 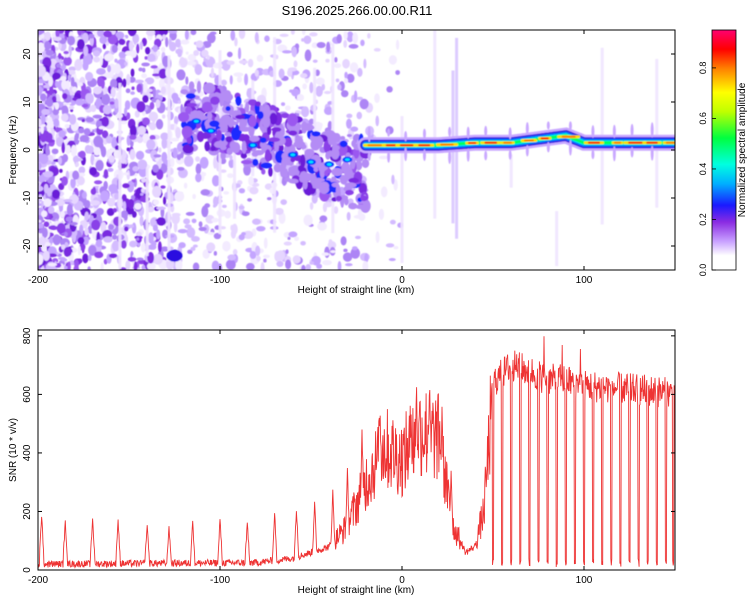 I want to click on colorbar-tick-label: 0.8, so click(x=703, y=68).